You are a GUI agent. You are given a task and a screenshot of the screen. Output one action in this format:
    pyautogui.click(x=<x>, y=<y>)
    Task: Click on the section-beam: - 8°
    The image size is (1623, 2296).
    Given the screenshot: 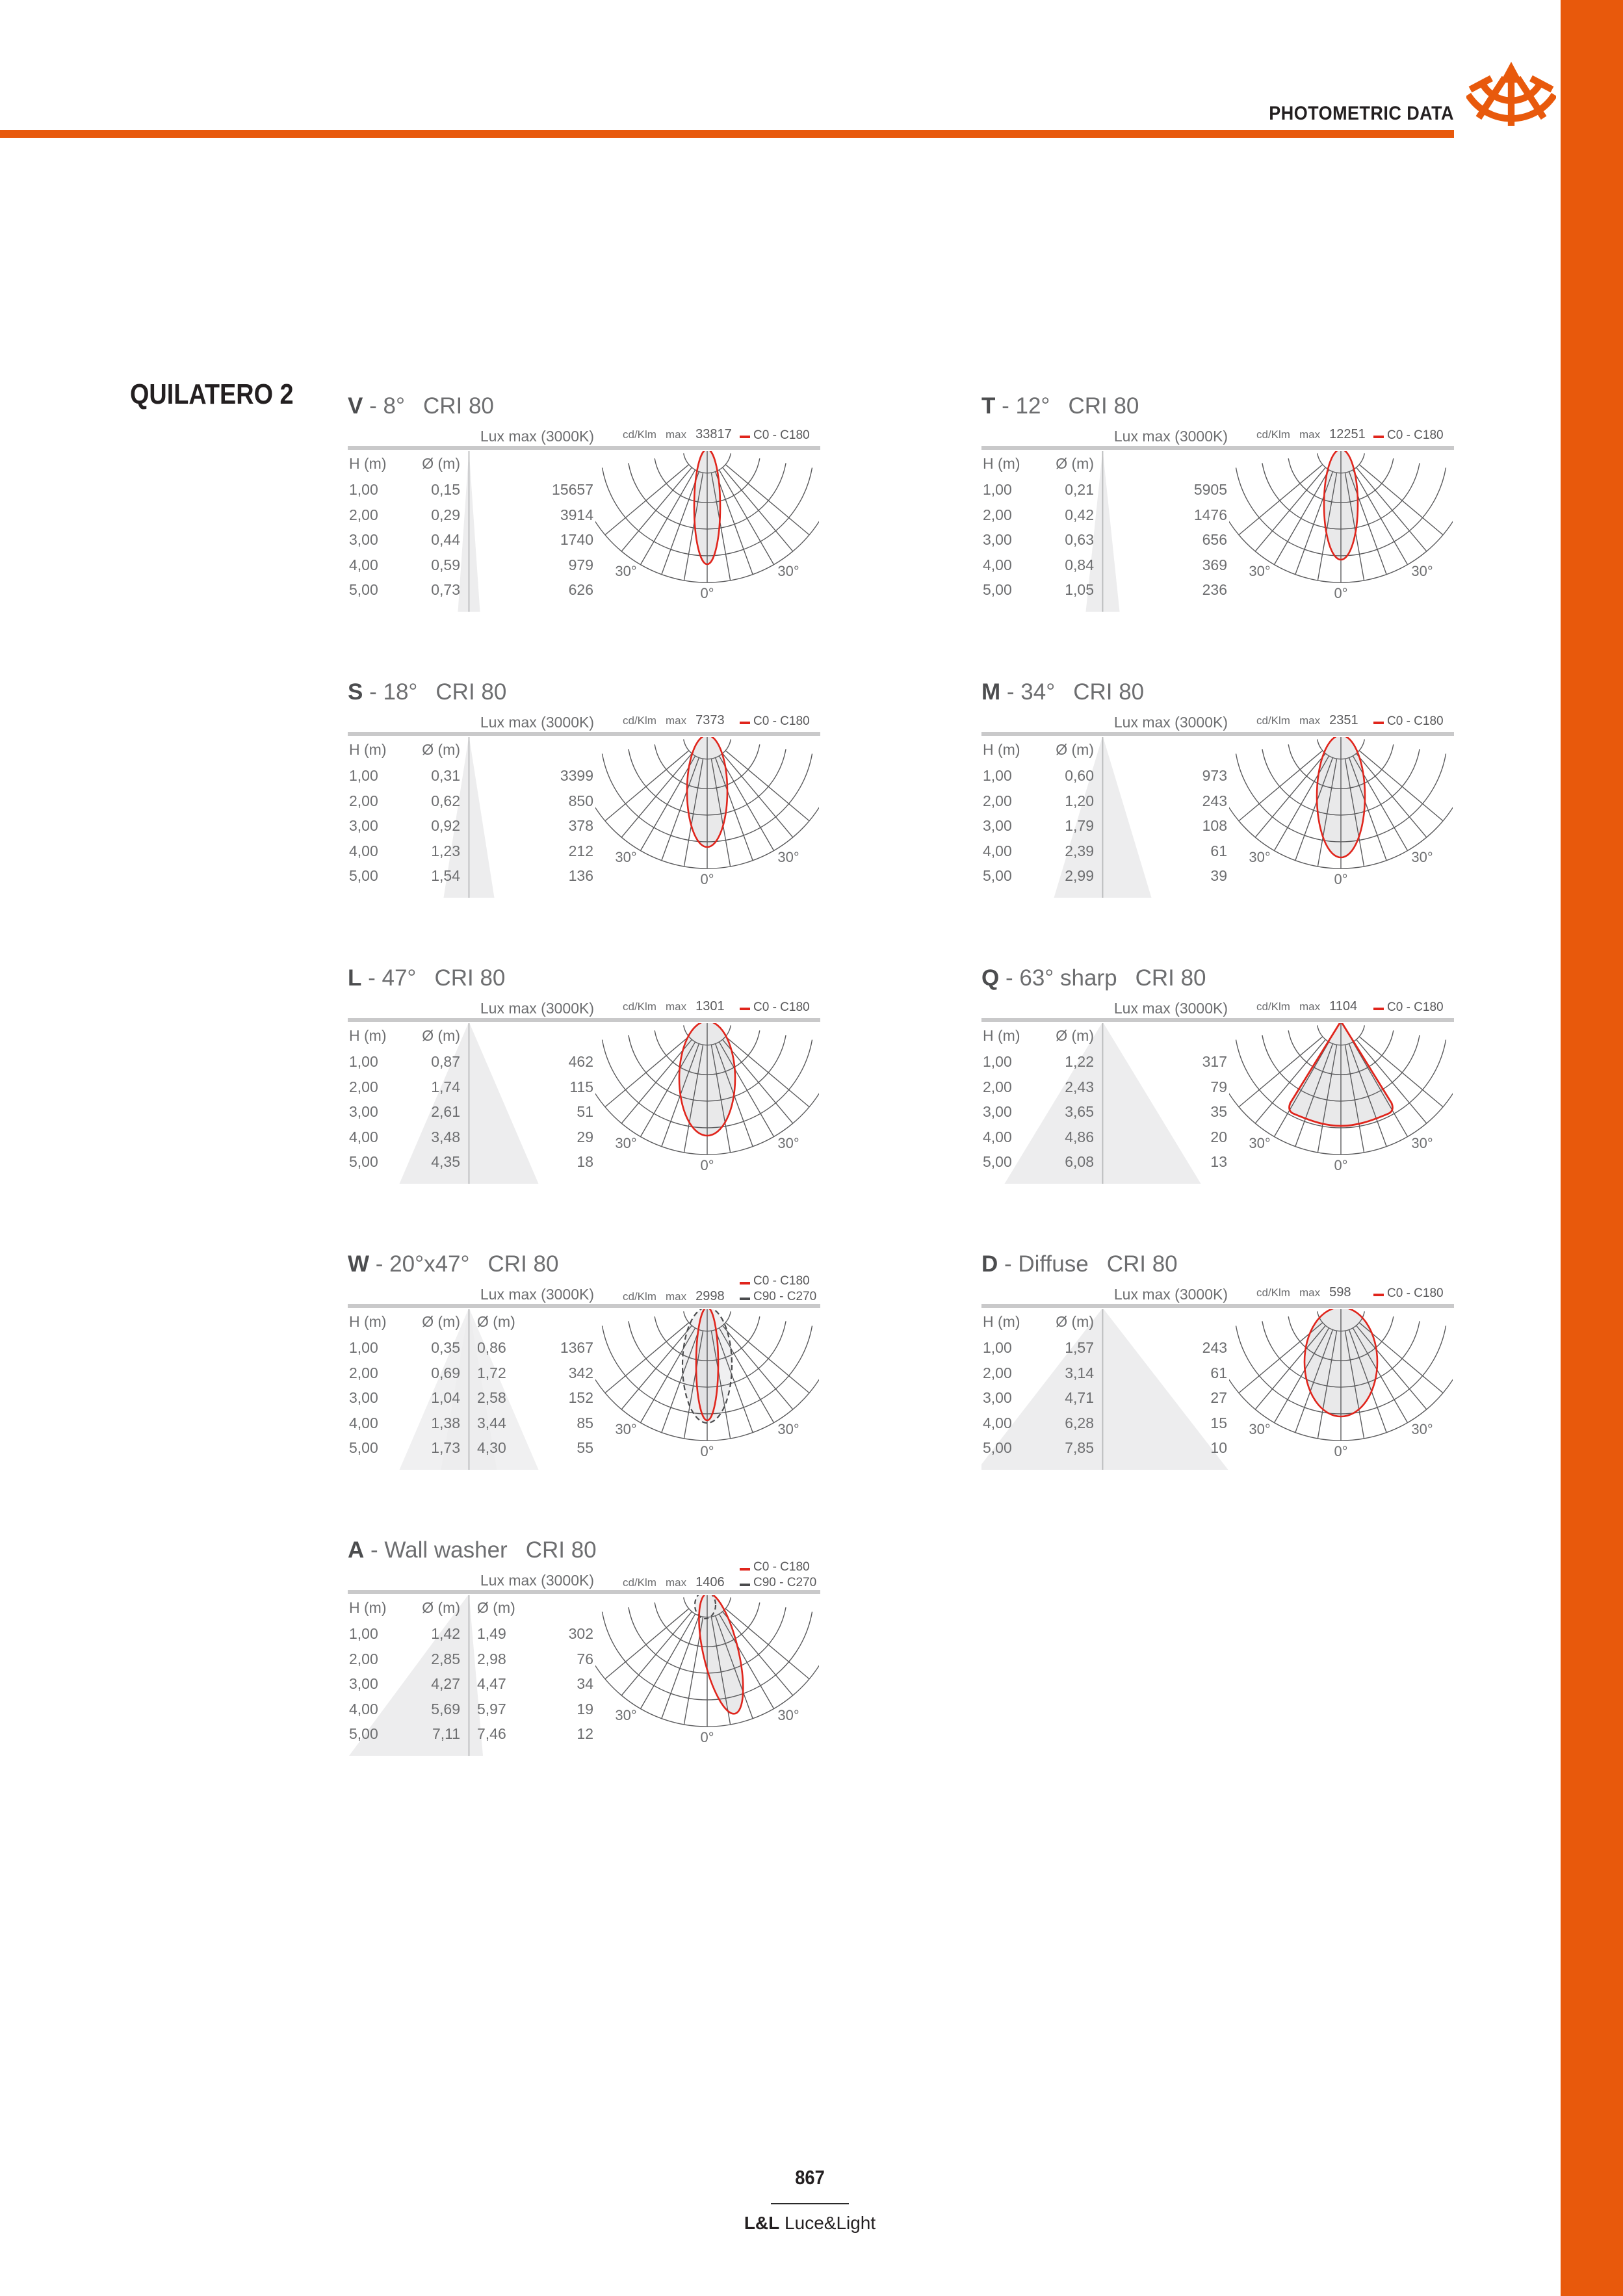 What is the action you would take?
    pyautogui.click(x=387, y=406)
    